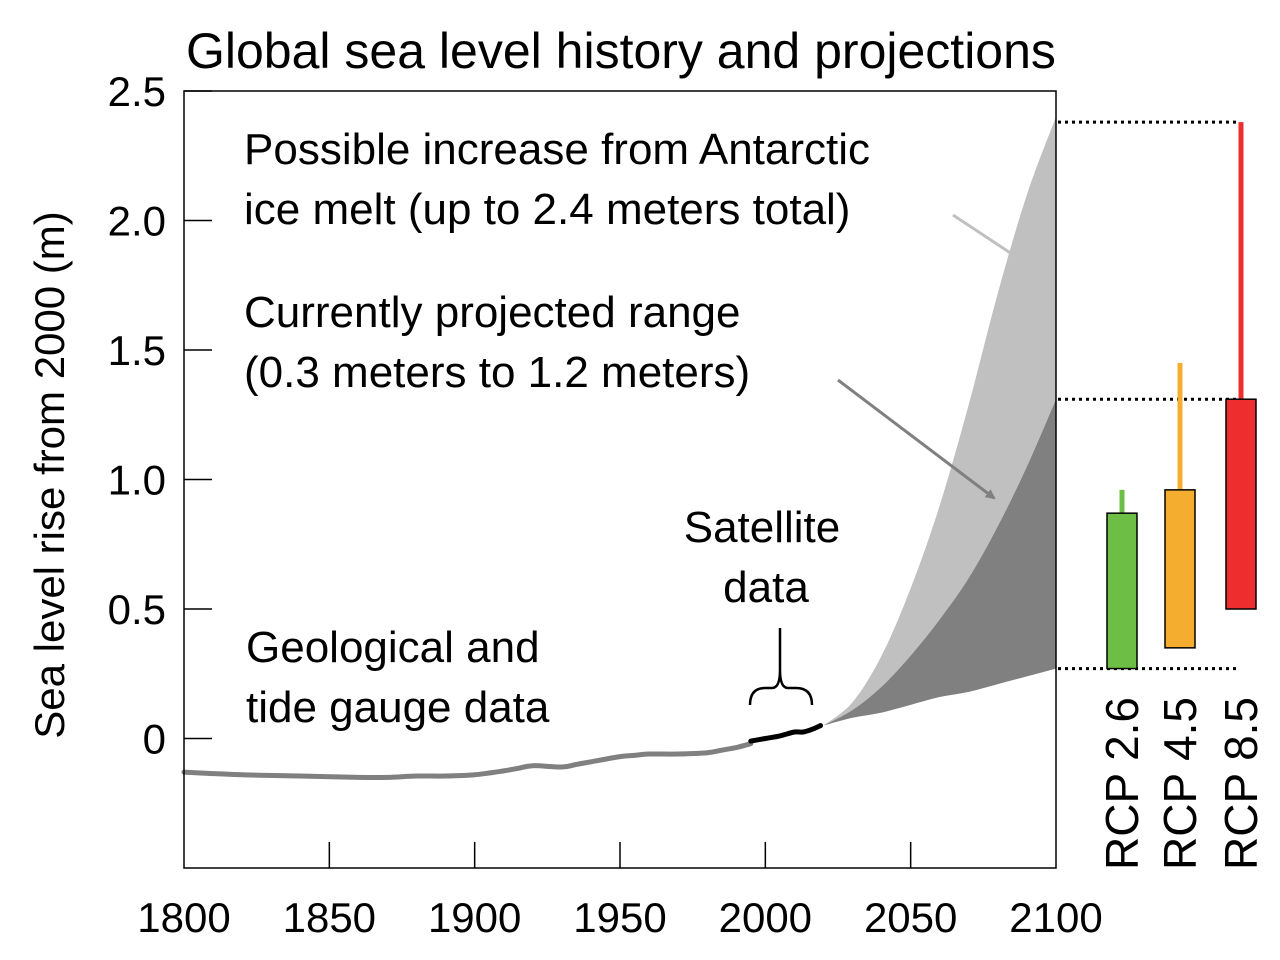 The image size is (1280, 960). What do you see at coordinates (916, 439) in the screenshot?
I see `range-arrow` at bounding box center [916, 439].